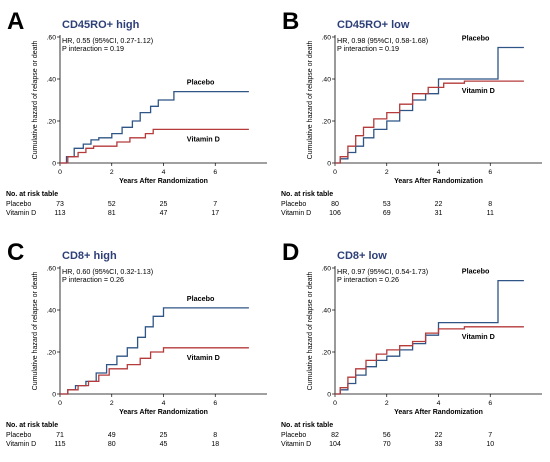  I want to click on x-tick-label-c-0: 0, so click(60, 403).